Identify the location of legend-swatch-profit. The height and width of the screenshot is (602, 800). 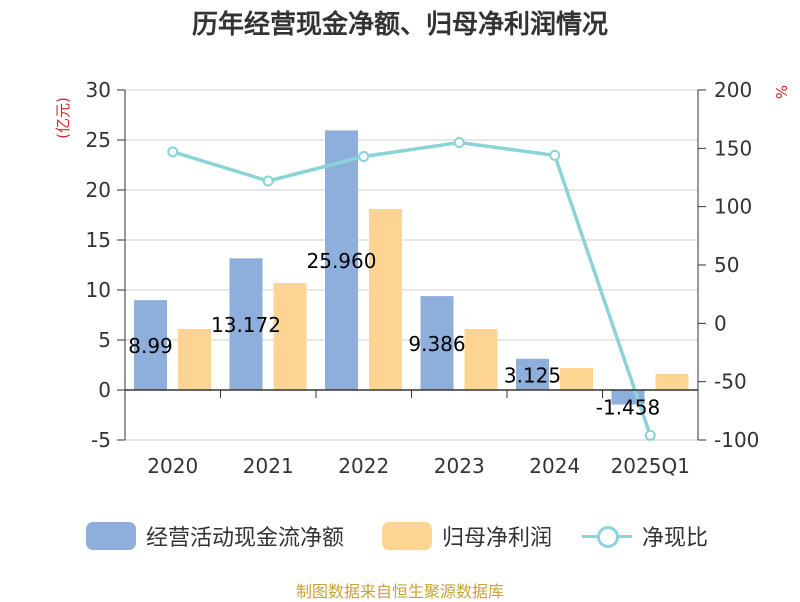
(407, 536).